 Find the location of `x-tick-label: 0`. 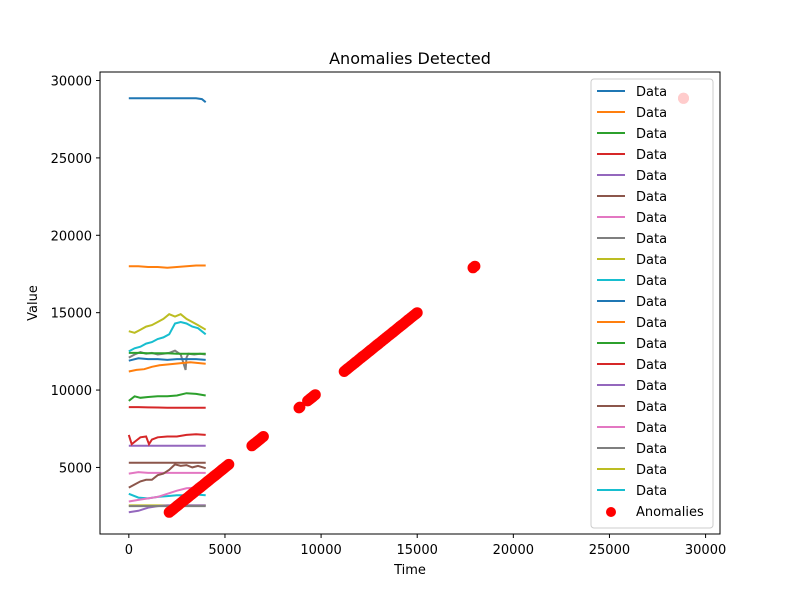

x-tick-label: 0 is located at coordinates (129, 550).